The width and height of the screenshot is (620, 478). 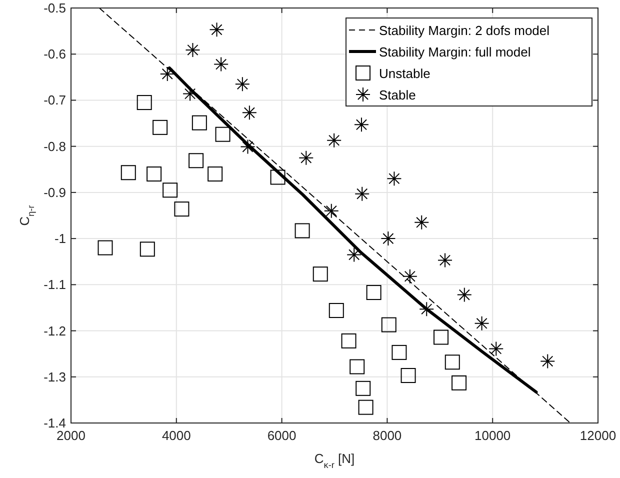 I want to click on x-tick-label: 6000, so click(x=281, y=435).